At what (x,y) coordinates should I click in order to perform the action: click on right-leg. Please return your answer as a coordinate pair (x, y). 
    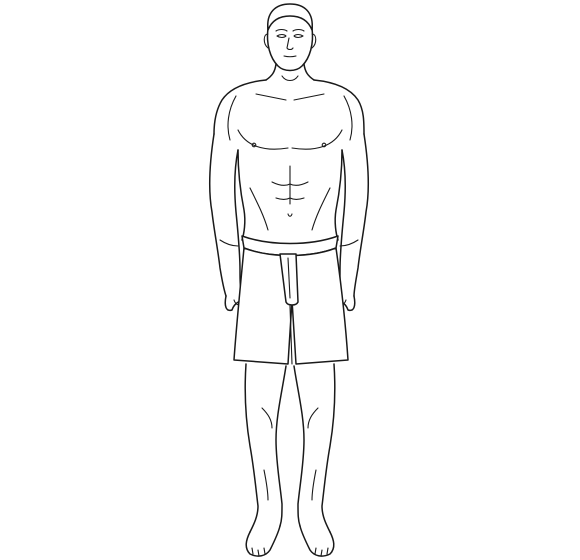
    Looking at the image, I should click on (314, 448).